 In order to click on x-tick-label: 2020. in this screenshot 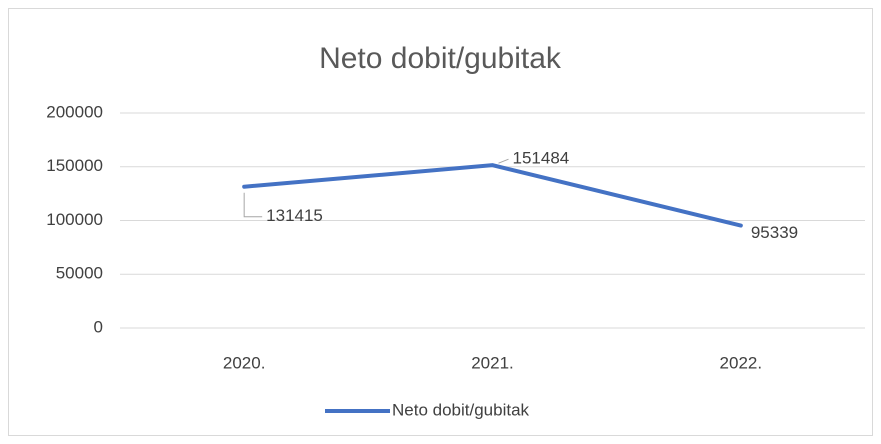, I will do `click(244, 362)`.